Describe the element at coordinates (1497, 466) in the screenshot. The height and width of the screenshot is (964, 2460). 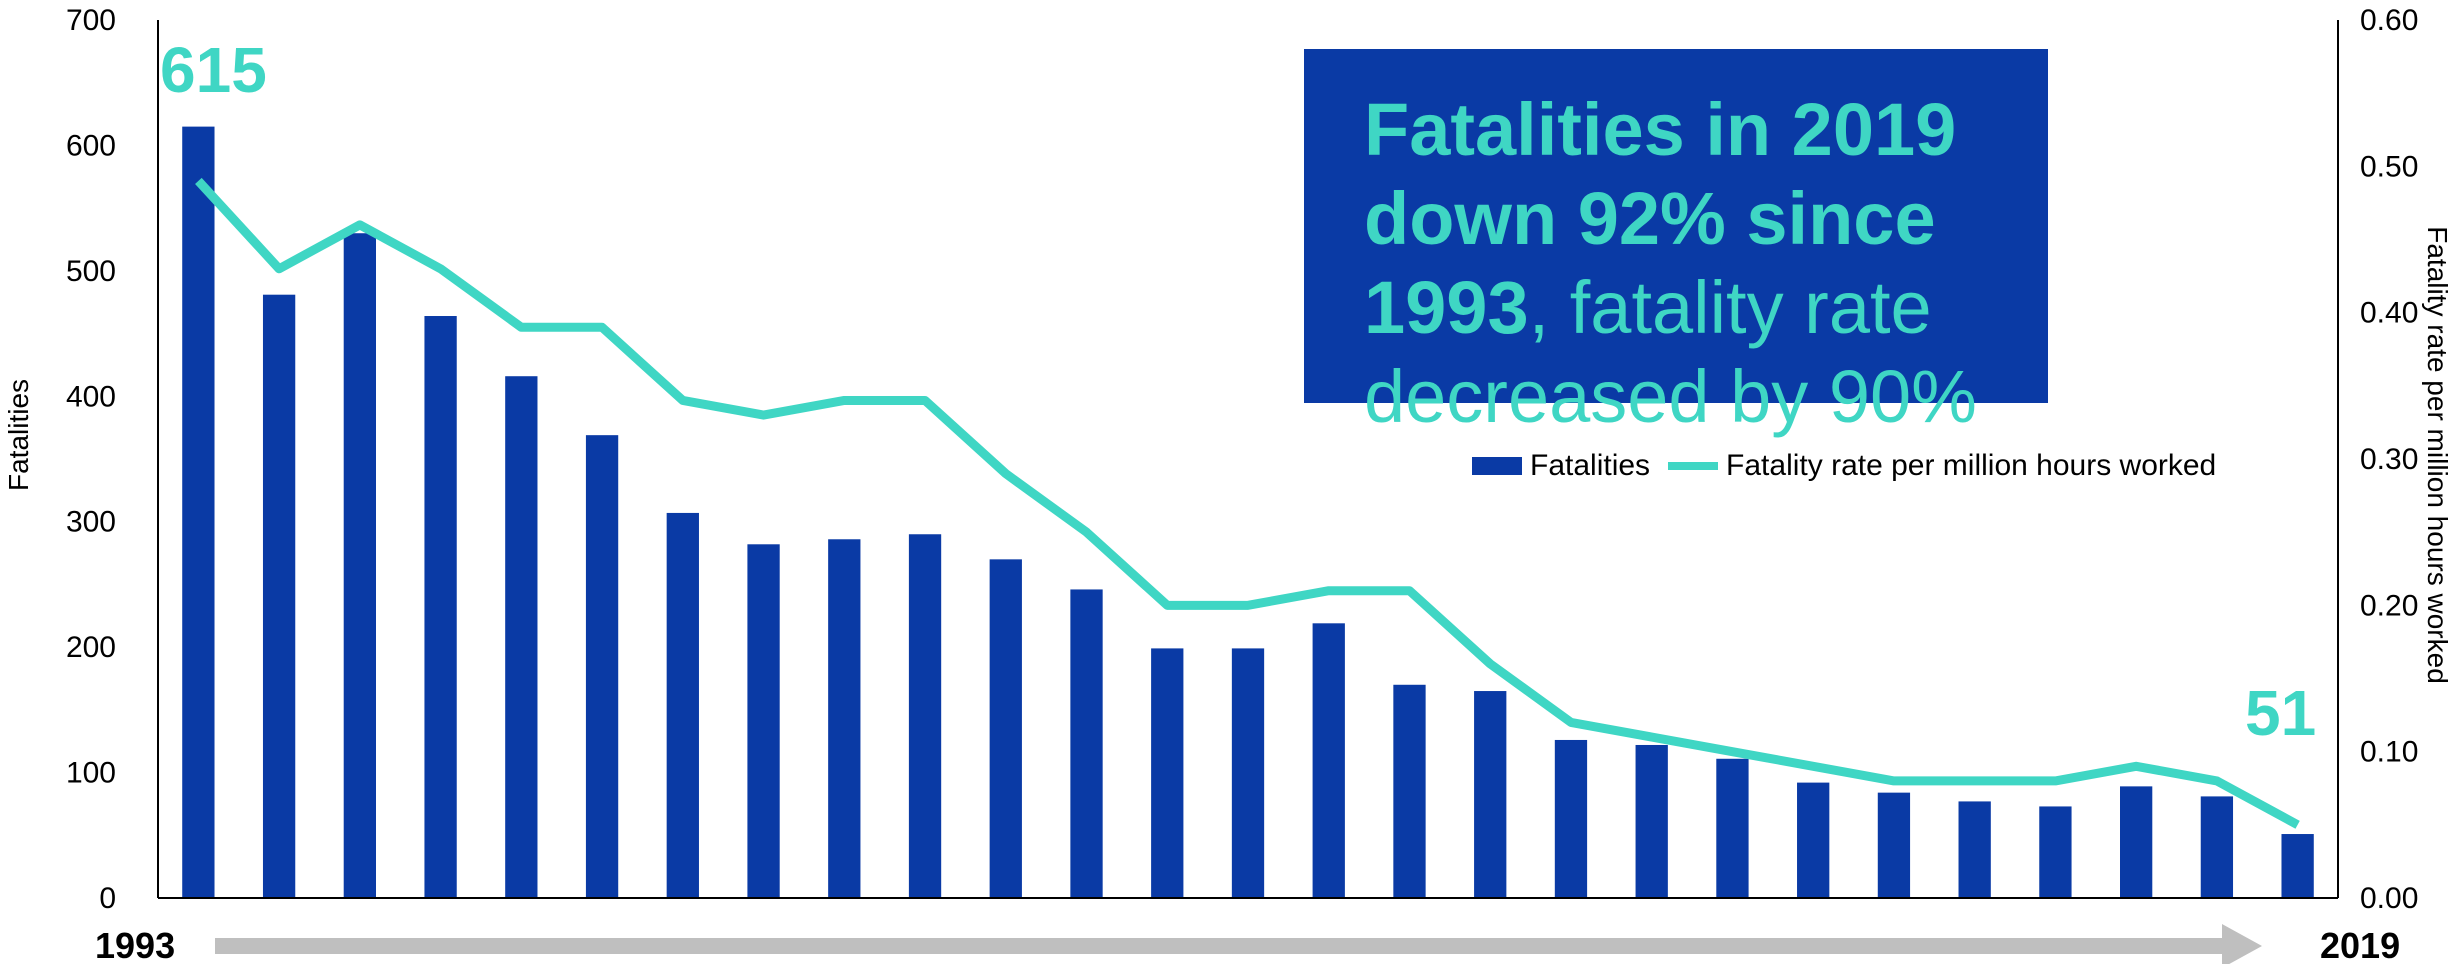
I see `legend-bar-swatch` at that location.